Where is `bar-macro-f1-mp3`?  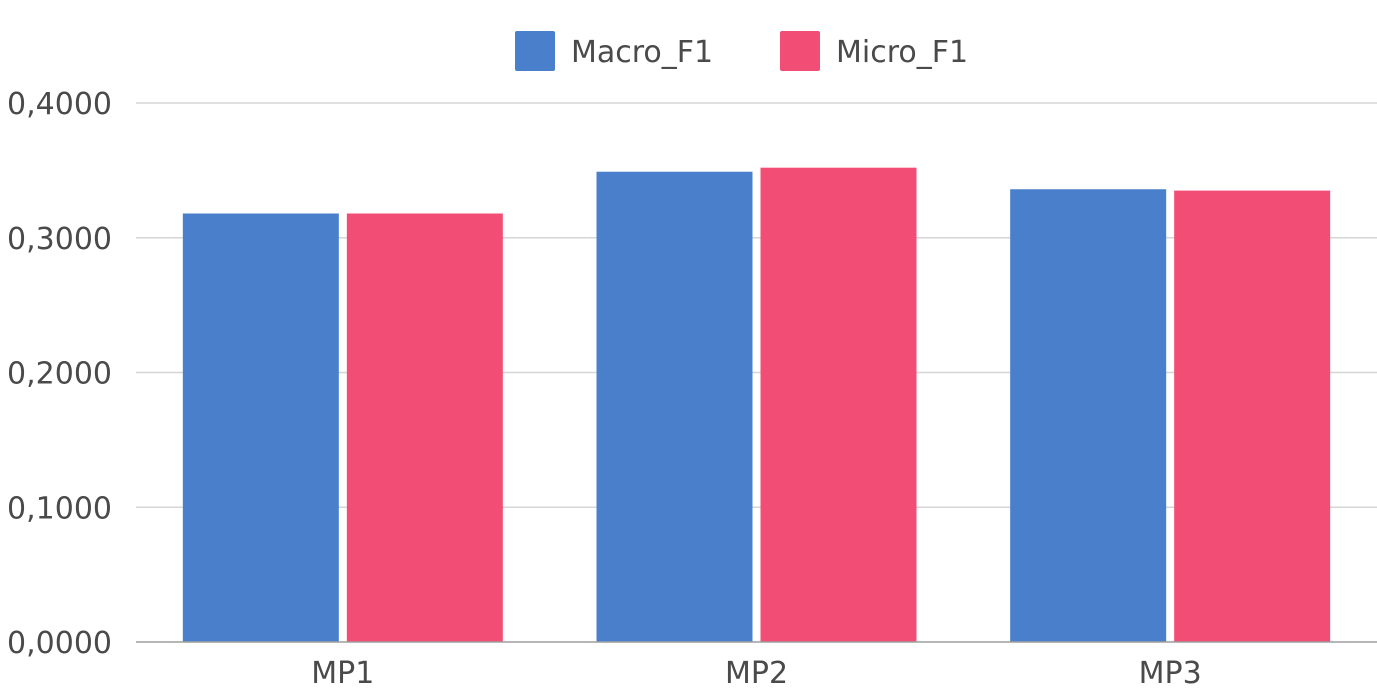 bar-macro-f1-mp3 is located at coordinates (1088, 416).